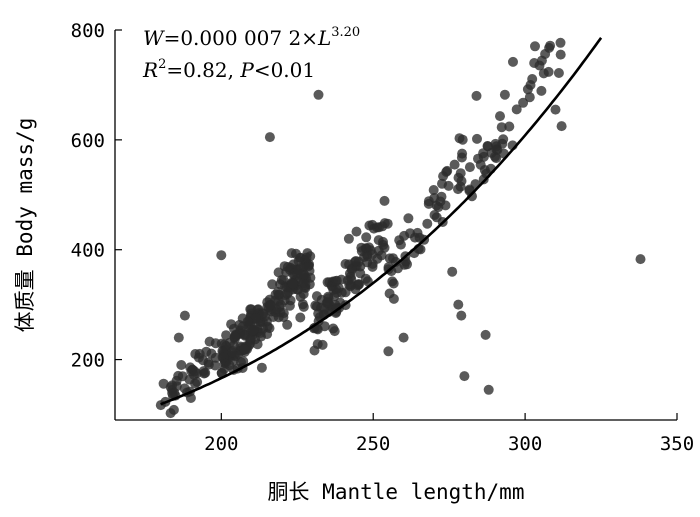 The width and height of the screenshot is (700, 517). What do you see at coordinates (150, 70) in the screenshot?
I see `r-symbol: R` at bounding box center [150, 70].